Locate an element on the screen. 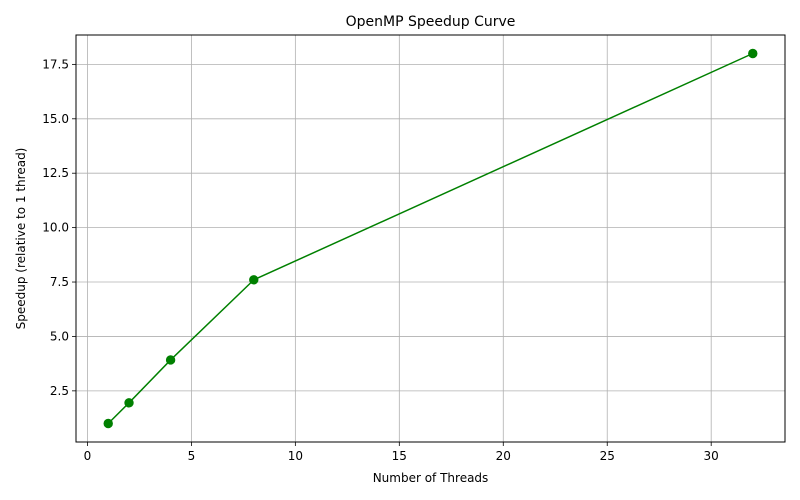  y-tick-label: 7.5 is located at coordinates (59, 282).